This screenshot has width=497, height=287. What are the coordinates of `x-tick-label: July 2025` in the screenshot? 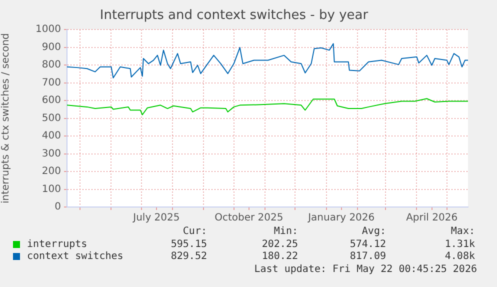 It's located at (156, 218).